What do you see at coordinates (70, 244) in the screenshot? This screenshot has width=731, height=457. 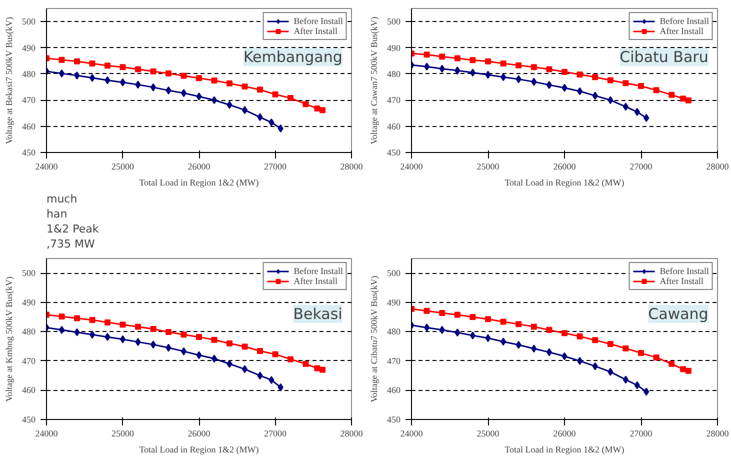 I see `text: ,735 MW` at bounding box center [70, 244].